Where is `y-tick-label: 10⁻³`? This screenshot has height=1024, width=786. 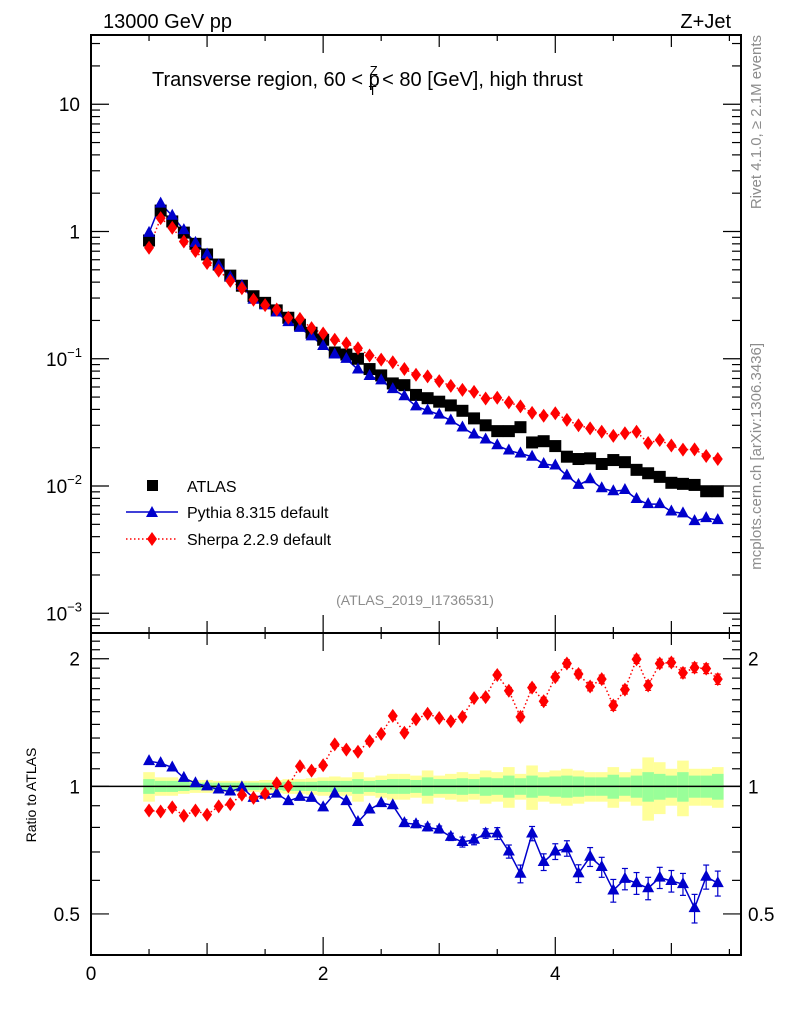 y-tick-label: 10⁻³ is located at coordinates (64, 612).